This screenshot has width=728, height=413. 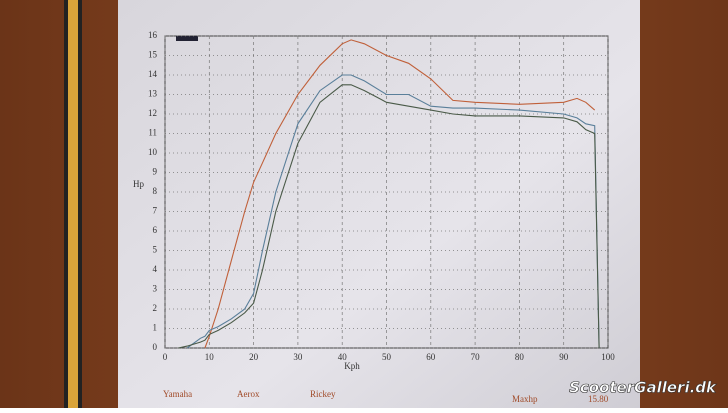 I want to click on ruler-marks, so click(x=73, y=204).